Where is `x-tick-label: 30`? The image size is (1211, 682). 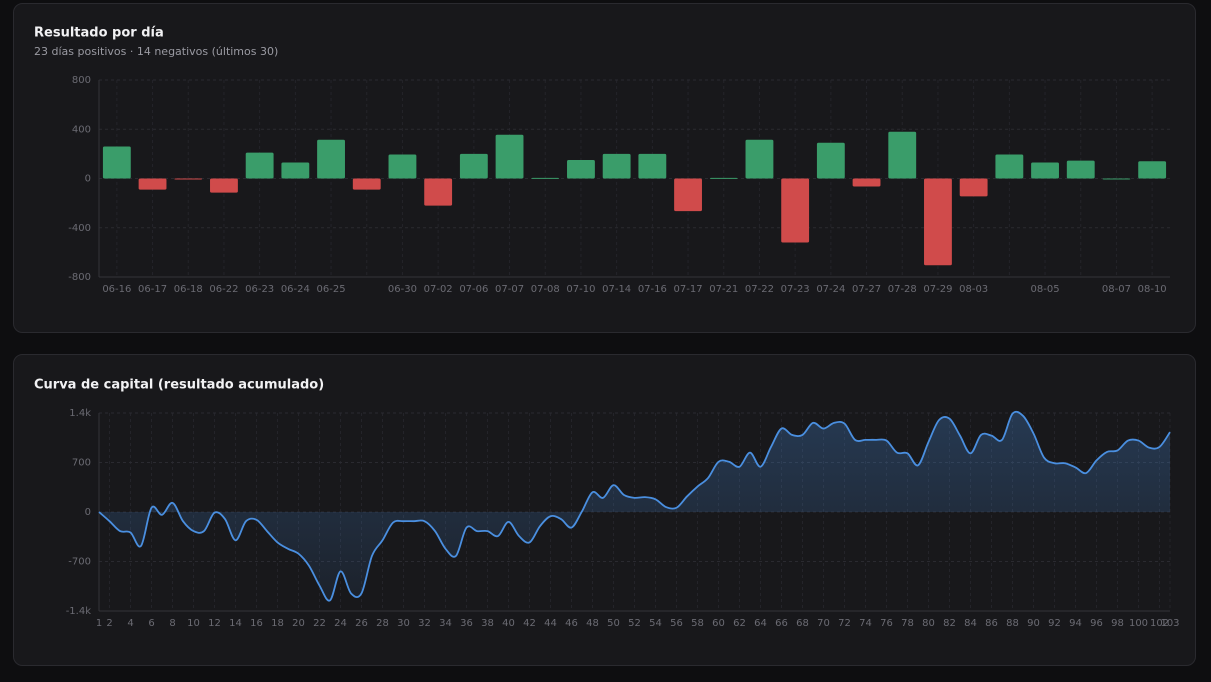
x-tick-label: 30 is located at coordinates (403, 623).